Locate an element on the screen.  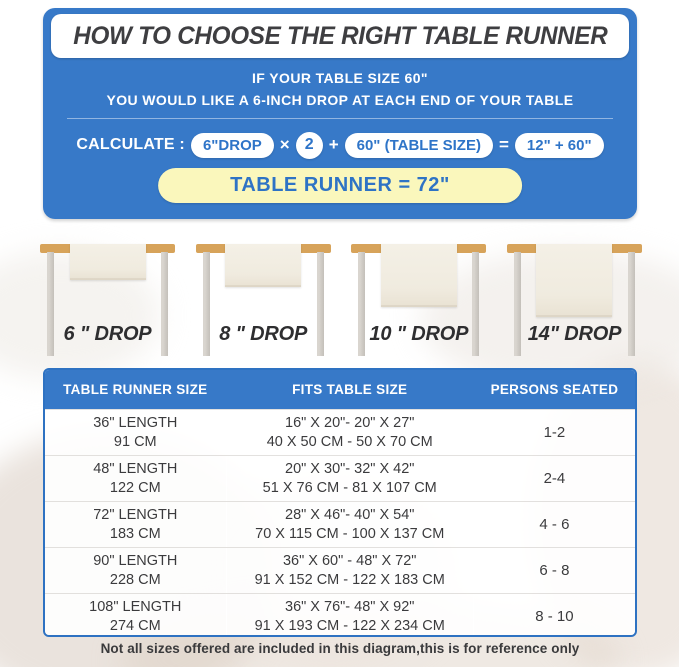
persons-cell: 6 - 8 is located at coordinates (554, 570).